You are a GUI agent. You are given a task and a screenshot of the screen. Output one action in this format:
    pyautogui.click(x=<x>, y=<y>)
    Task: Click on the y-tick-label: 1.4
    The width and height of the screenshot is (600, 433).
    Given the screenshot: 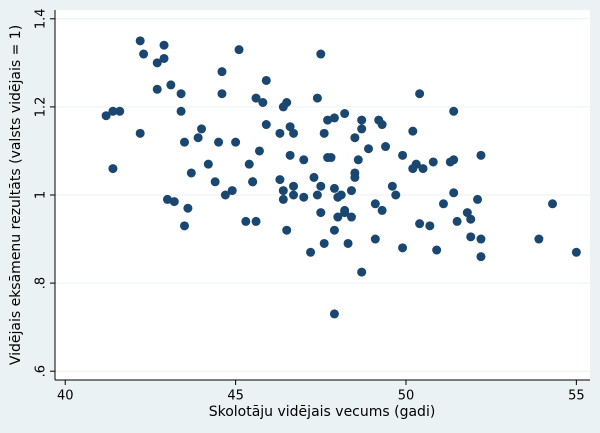 What is the action you would take?
    pyautogui.click(x=41, y=18)
    